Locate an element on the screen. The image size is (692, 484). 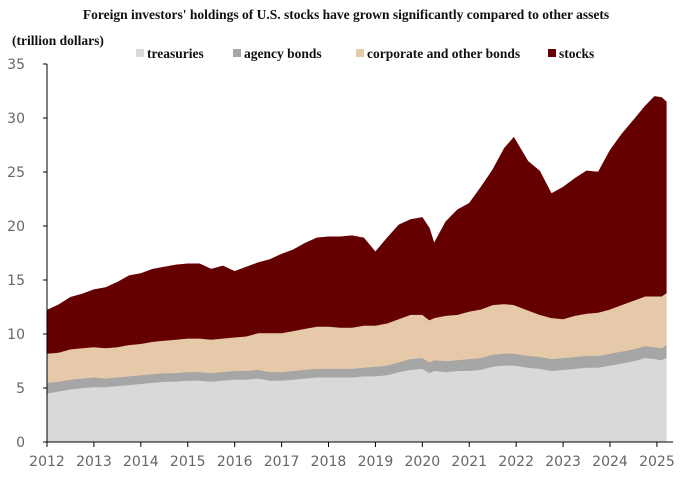
legend-item-stocks: stocks is located at coordinates (571, 54).